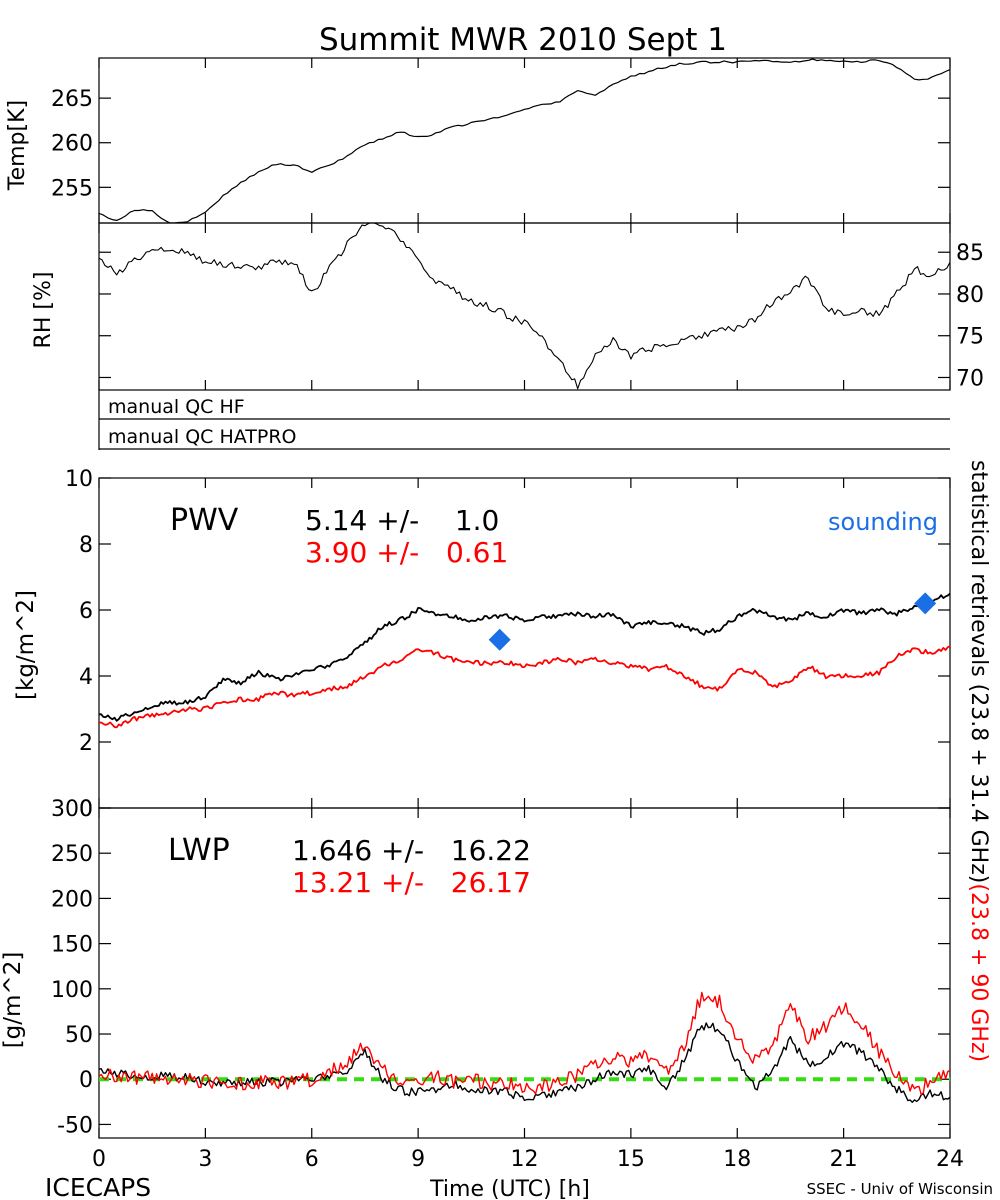 The height and width of the screenshot is (1200, 1000). I want to click on footer-right: SSEC - Univ of Wisconsin, so click(900, 1189).